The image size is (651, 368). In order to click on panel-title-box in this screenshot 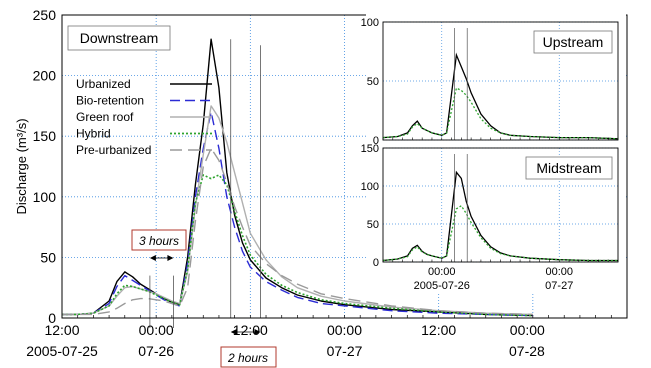, I will do `click(119, 38)`.